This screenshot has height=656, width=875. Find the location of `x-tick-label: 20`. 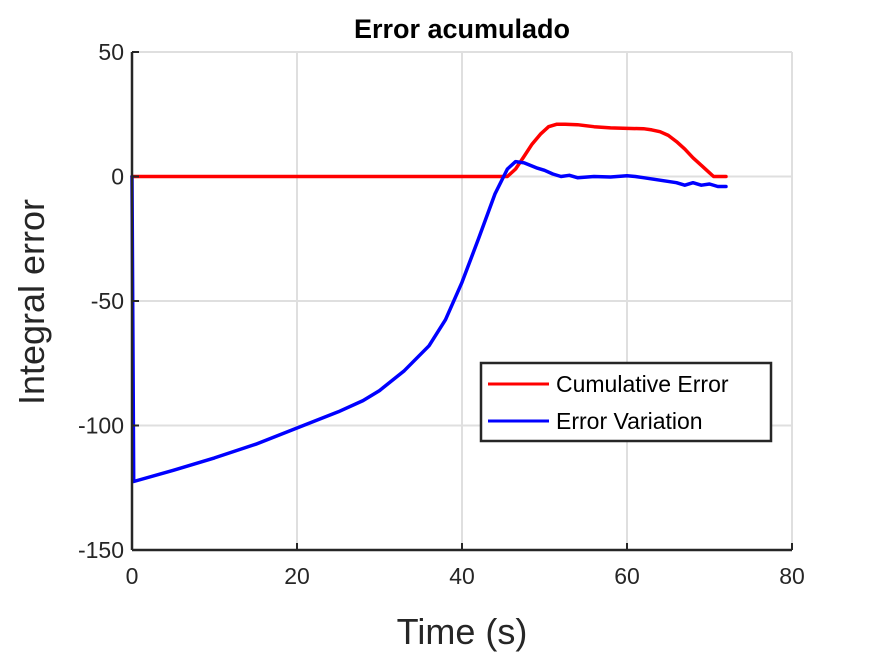

x-tick-label: 20 is located at coordinates (297, 576).